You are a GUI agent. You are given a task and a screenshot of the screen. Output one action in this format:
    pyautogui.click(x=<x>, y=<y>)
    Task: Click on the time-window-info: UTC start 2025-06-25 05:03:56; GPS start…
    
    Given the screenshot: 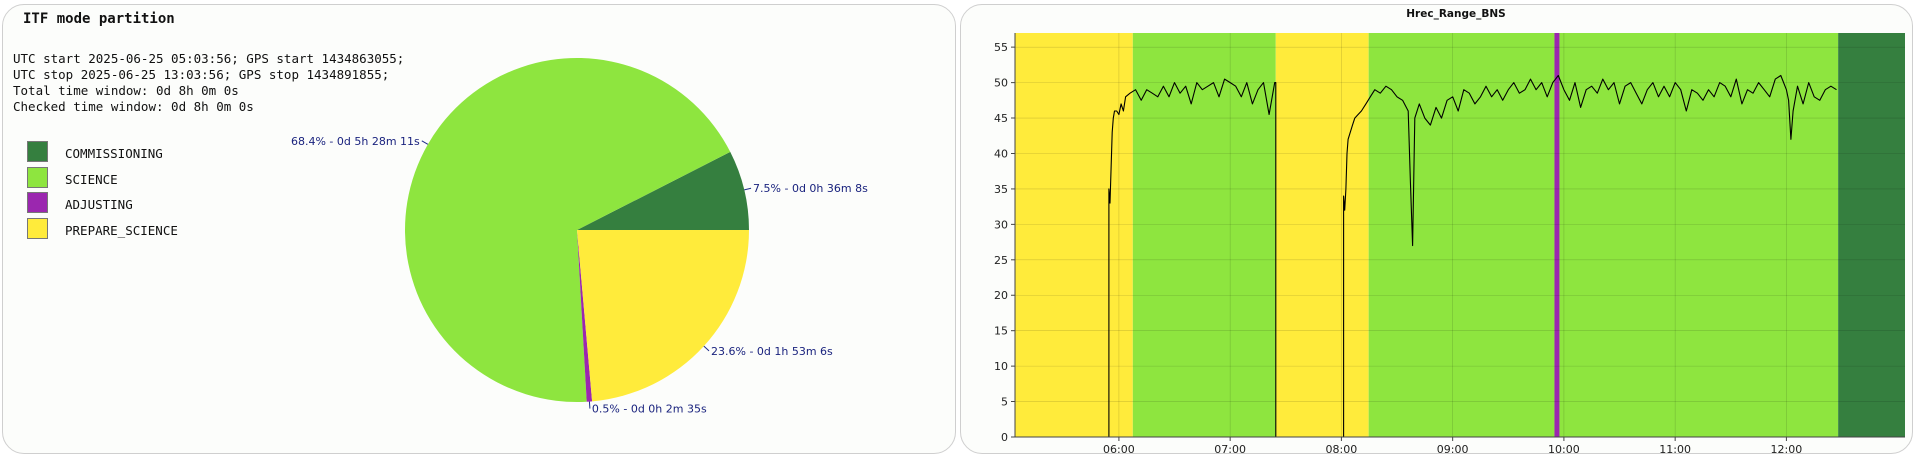 What is the action you would take?
    pyautogui.click(x=208, y=83)
    